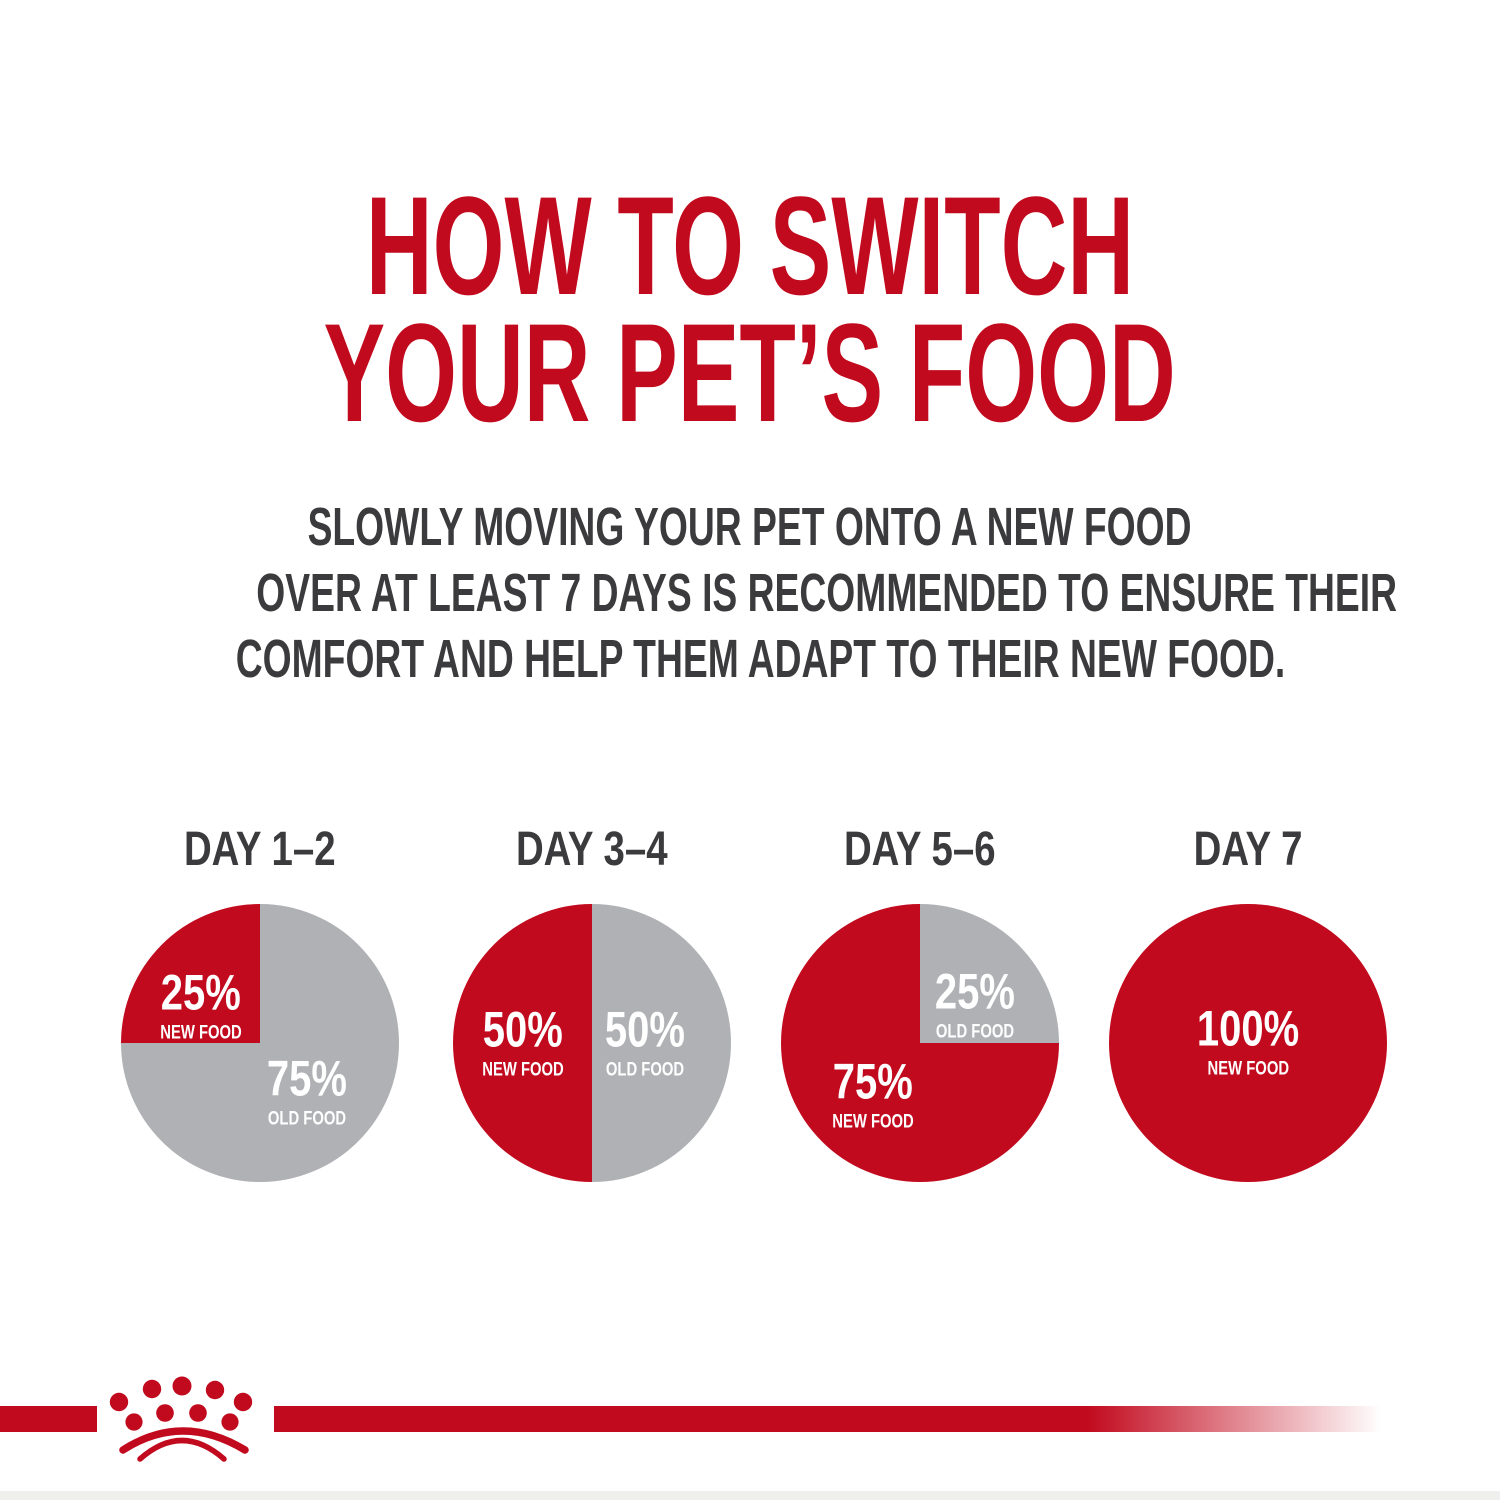  What do you see at coordinates (645, 1041) in the screenshot?
I see `pie-slice-label-old-food: 50% OLD FOOD` at bounding box center [645, 1041].